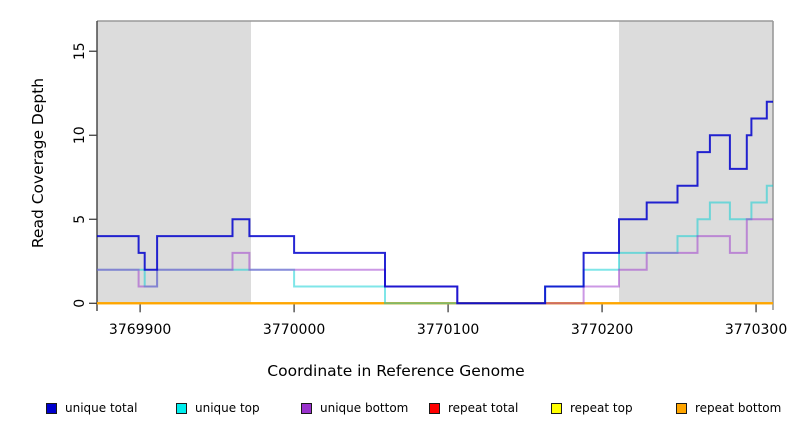 This screenshot has height=432, width=792. What do you see at coordinates (602, 330) in the screenshot?
I see `x-tick-label-3770200: 3770200` at bounding box center [602, 330].